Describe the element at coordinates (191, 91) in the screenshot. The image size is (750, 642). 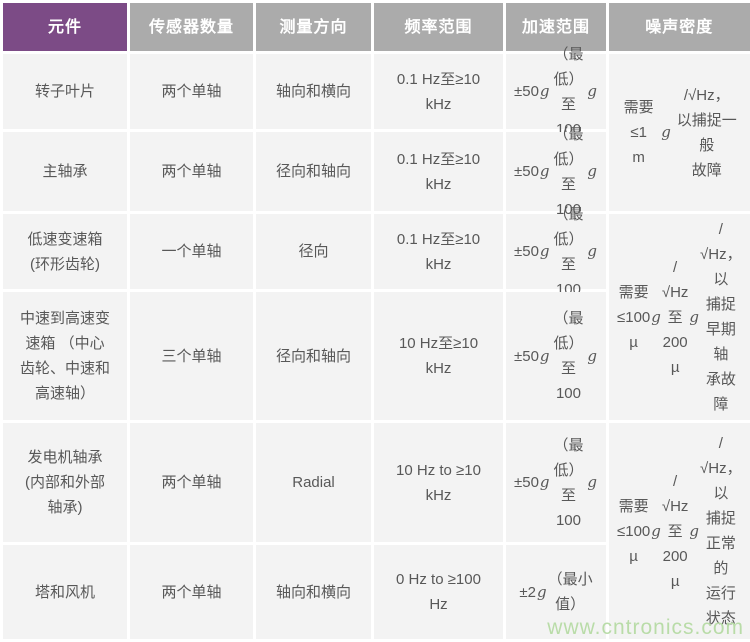
I see `cell-sensors-row-1: 两个单轴` at that location.